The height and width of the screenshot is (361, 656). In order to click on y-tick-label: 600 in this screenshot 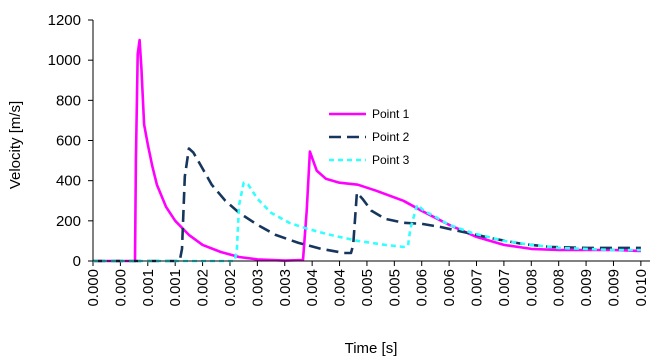, I will do `click(68, 141)`.